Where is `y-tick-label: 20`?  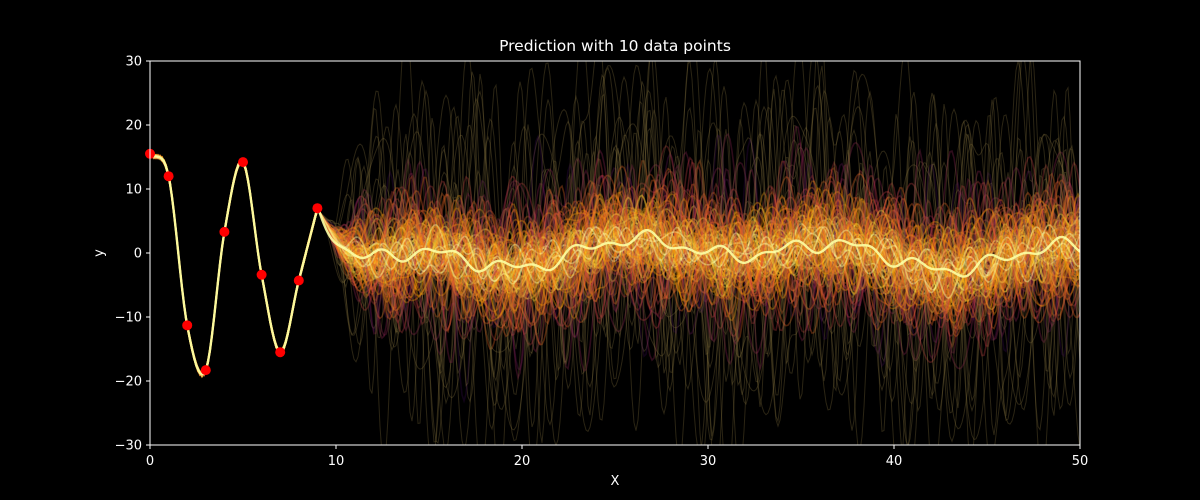 y-tick-label: 20 is located at coordinates (133, 126).